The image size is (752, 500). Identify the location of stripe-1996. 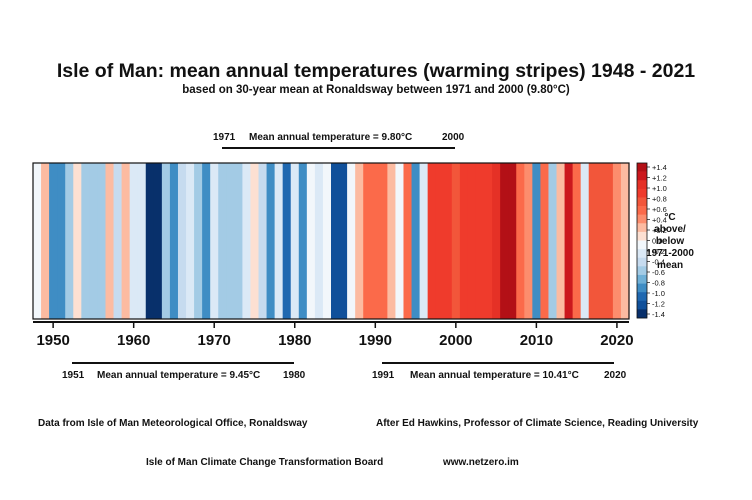
(424, 241).